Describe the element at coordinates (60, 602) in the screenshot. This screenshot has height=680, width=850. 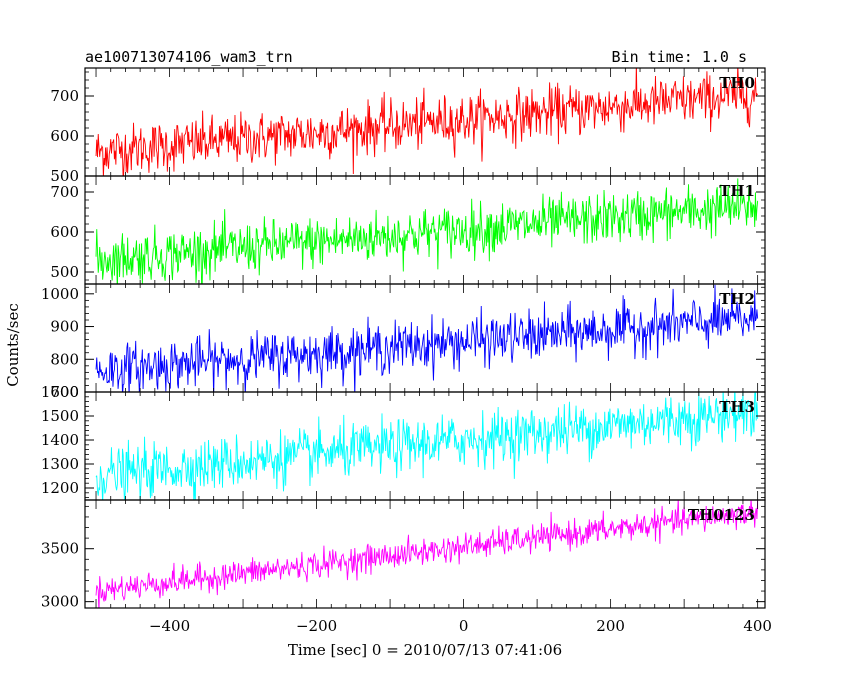
I see `y-tick-label: 3000` at that location.